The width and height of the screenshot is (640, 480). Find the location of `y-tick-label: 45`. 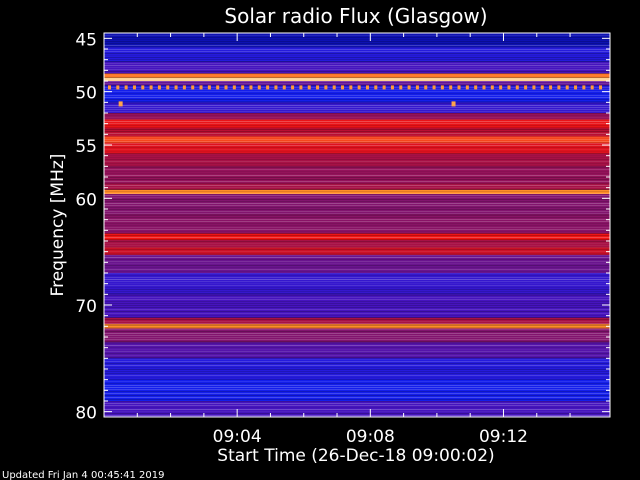

y-tick-label: 45 is located at coordinates (86, 40).